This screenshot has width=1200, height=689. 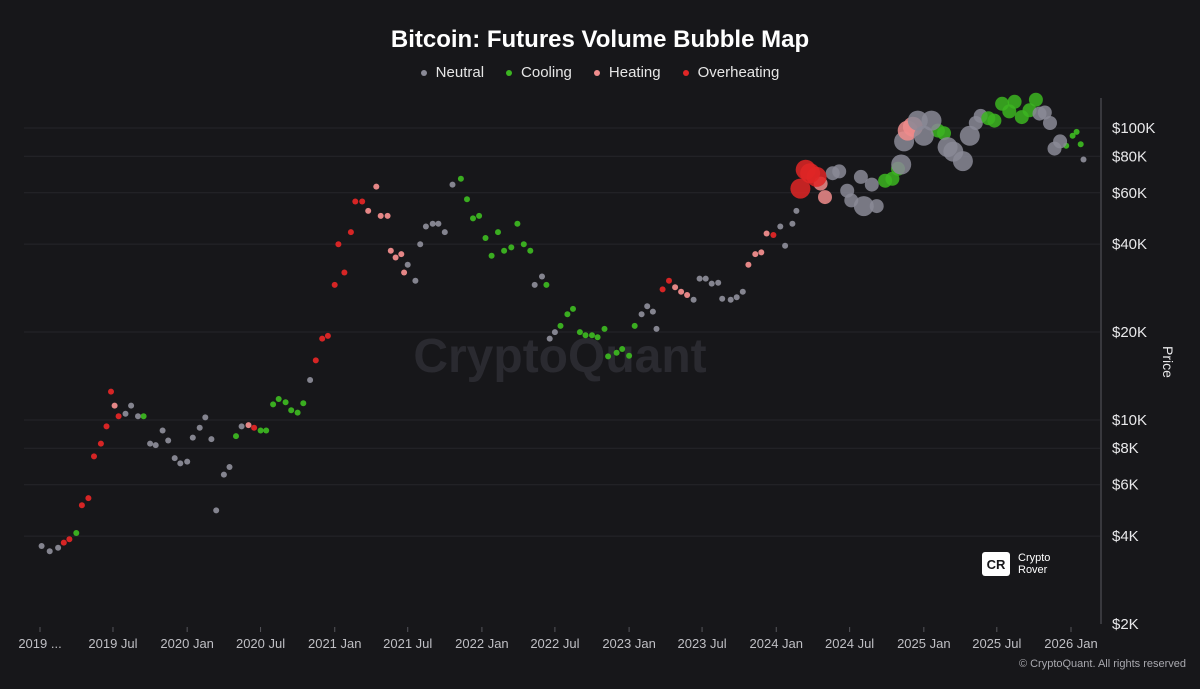 What do you see at coordinates (482, 643) in the screenshot?
I see `x-tick-label: 2022 Jan` at bounding box center [482, 643].